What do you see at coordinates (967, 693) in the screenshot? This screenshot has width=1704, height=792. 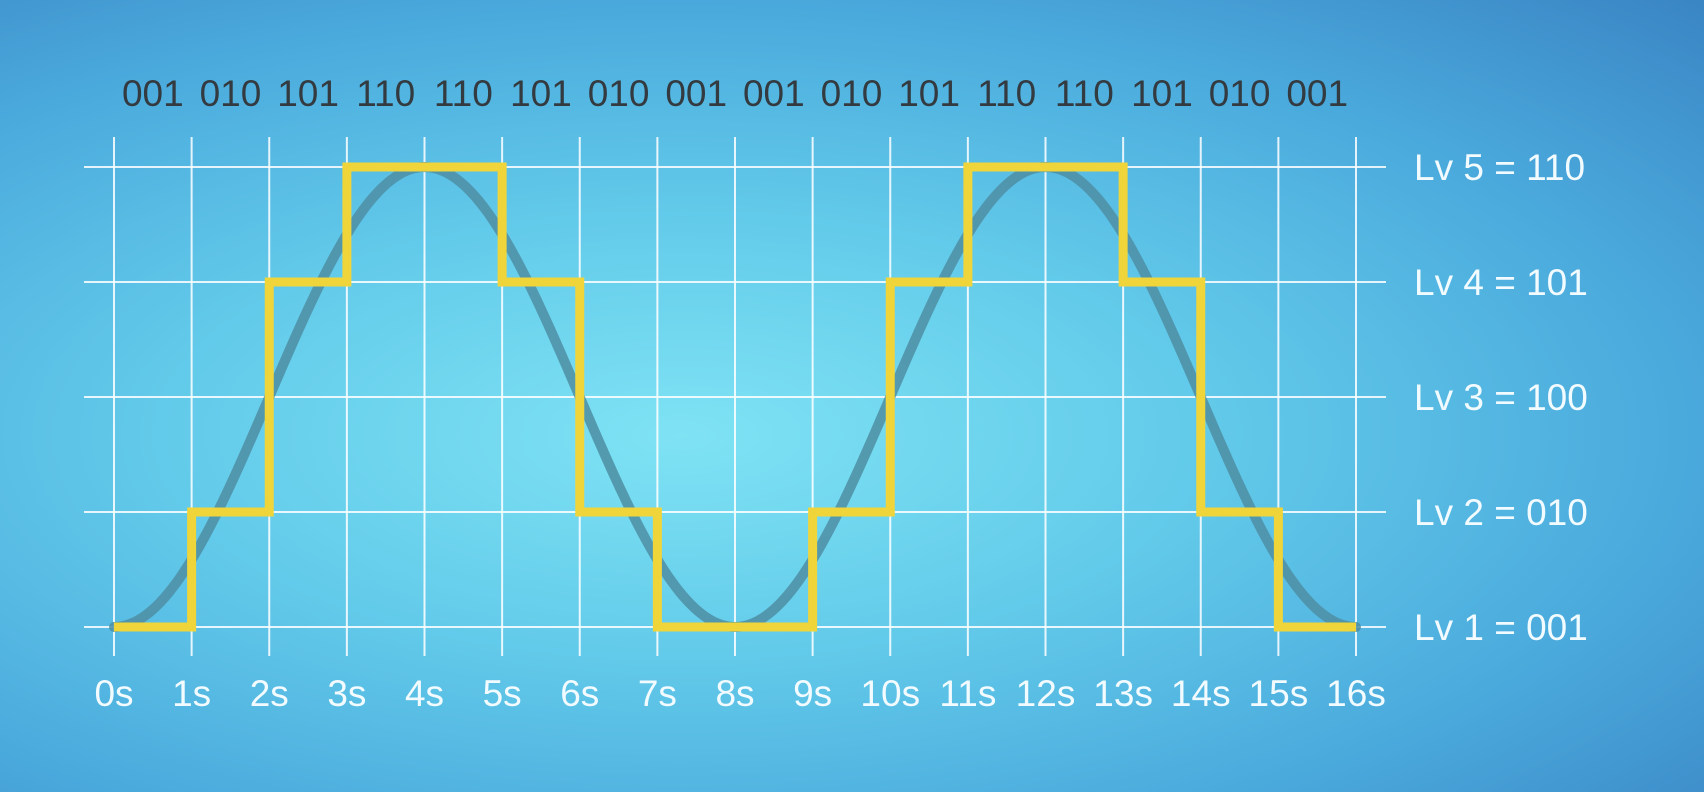 I see `x-tick-label: 11s` at bounding box center [967, 693].